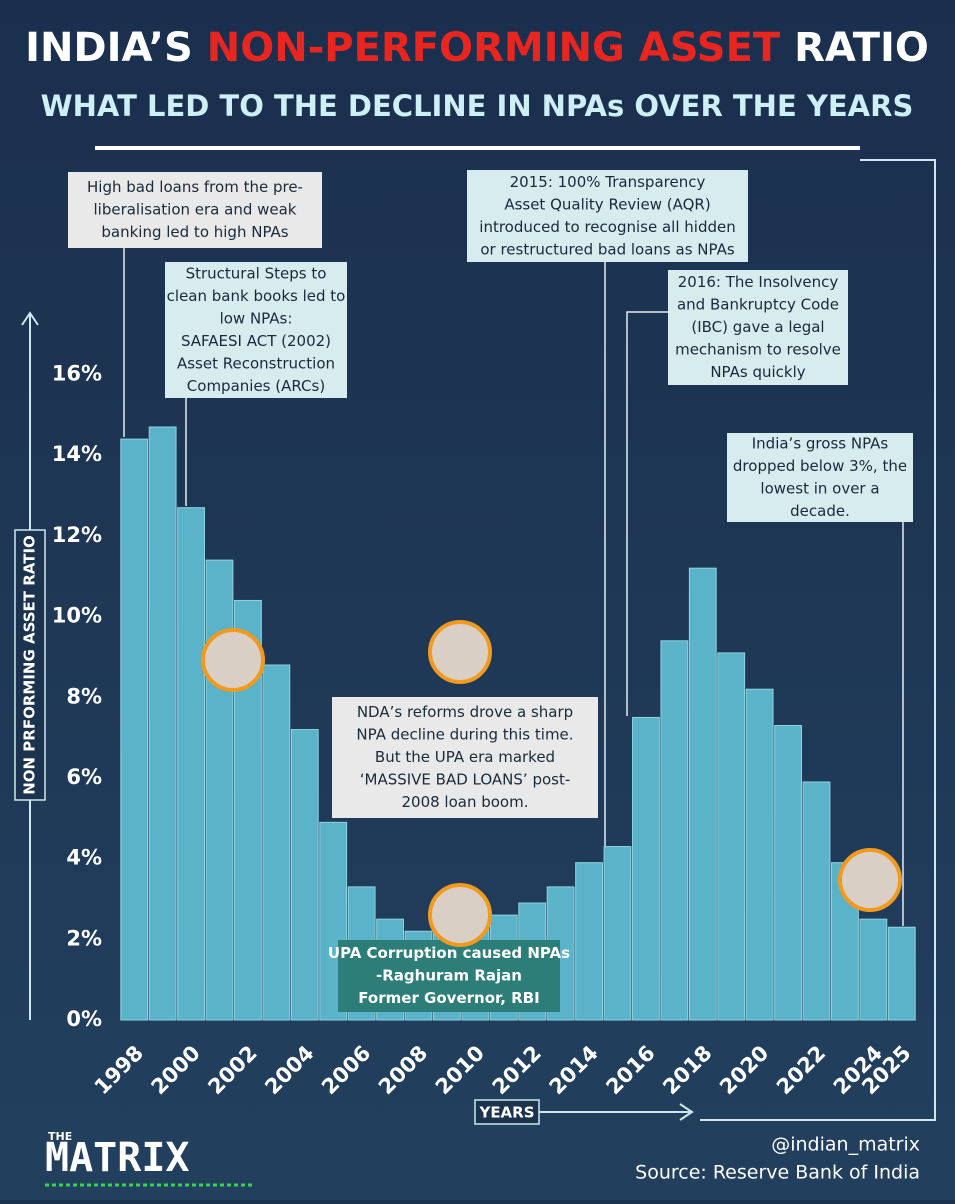 This screenshot has width=955, height=1204. Describe the element at coordinates (194, 232) in the screenshot. I see `annotation-text: banking led to high NPAs` at that location.